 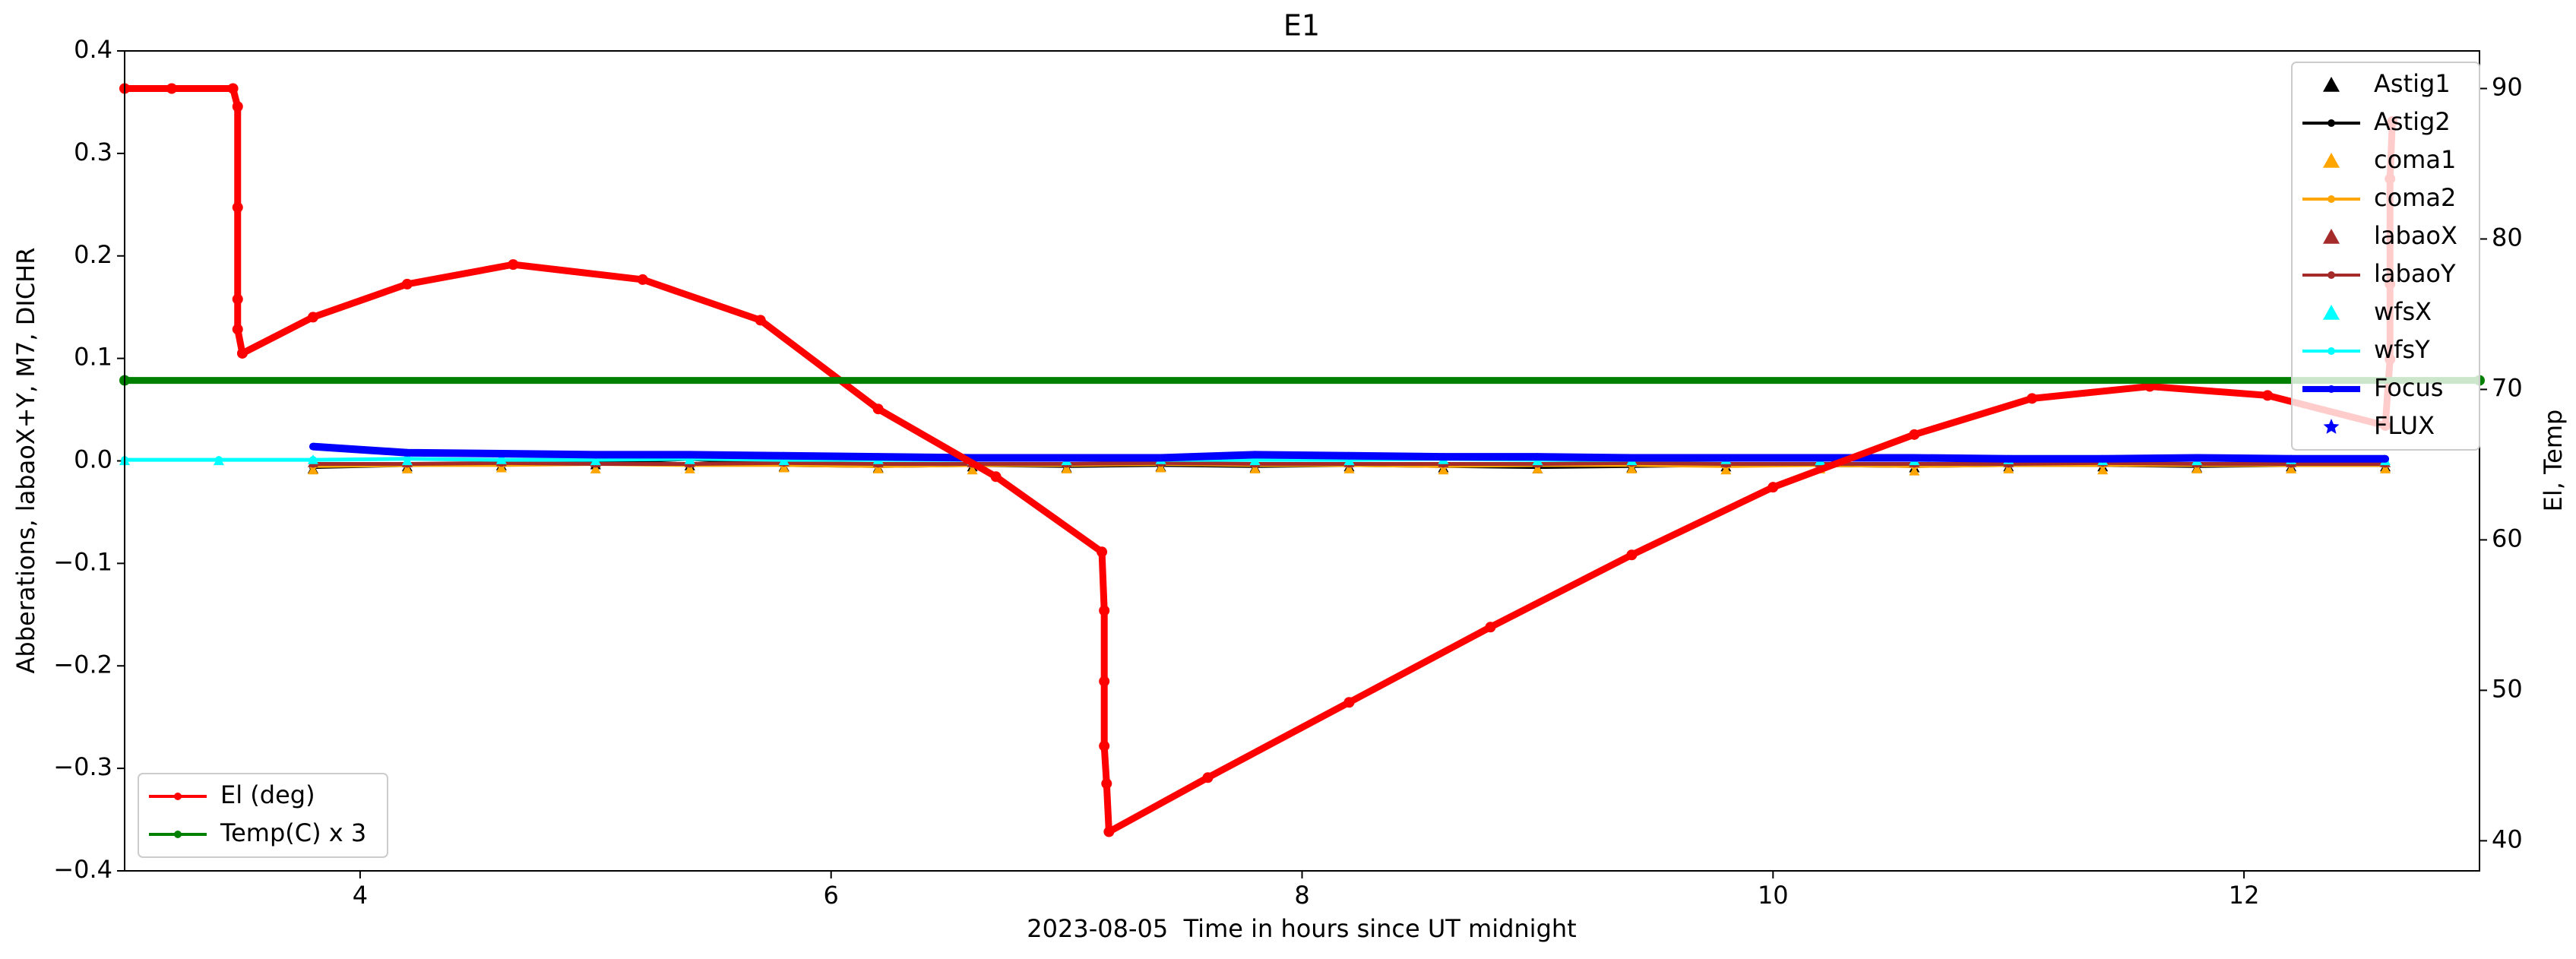 I want to click on y2-tick-label: 60, so click(x=2507, y=538).